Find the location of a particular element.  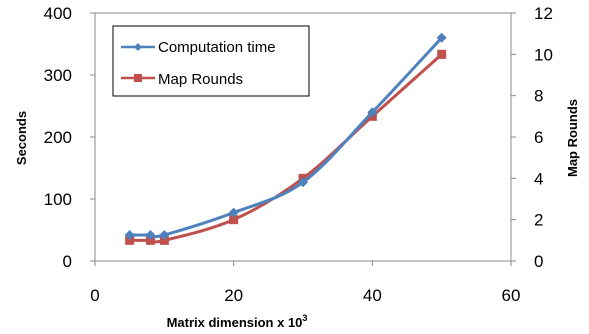

legend: Computation time Map Rounds is located at coordinates (211, 61).